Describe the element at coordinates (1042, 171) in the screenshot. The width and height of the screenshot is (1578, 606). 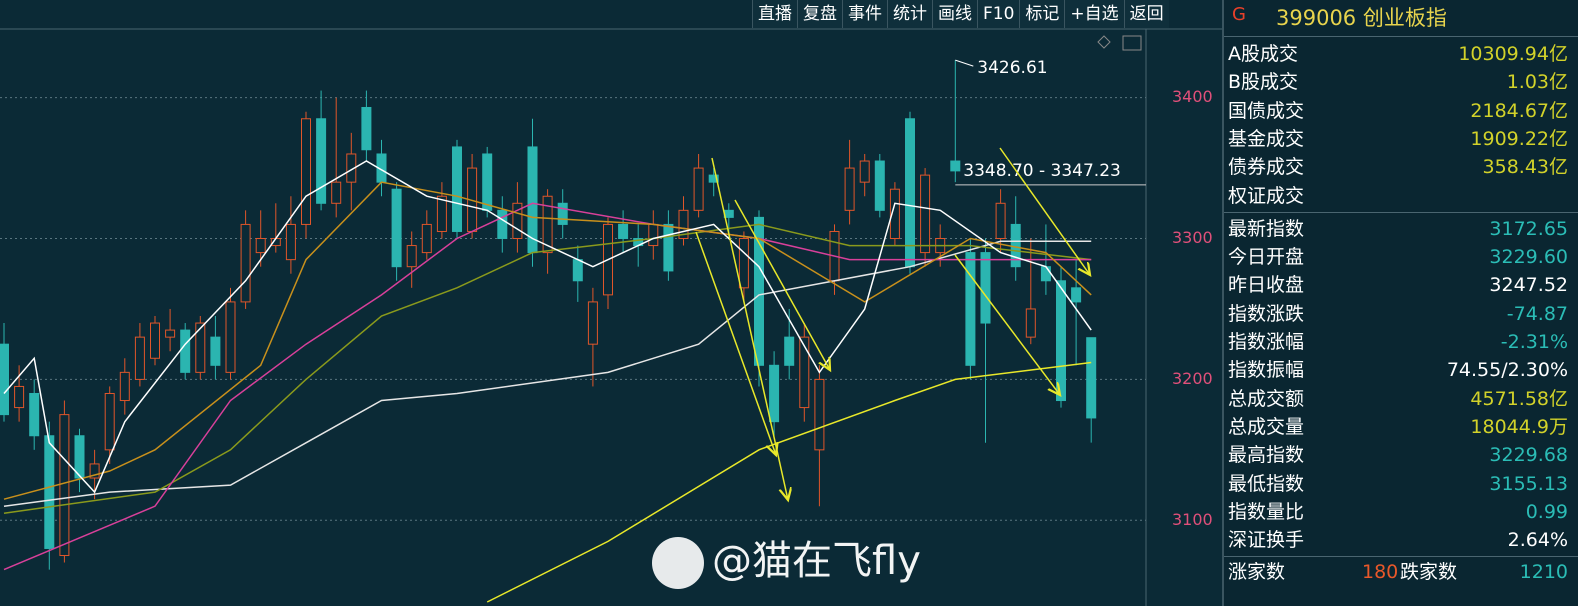
I see `annotation: 3348.70 - 3347.23` at that location.